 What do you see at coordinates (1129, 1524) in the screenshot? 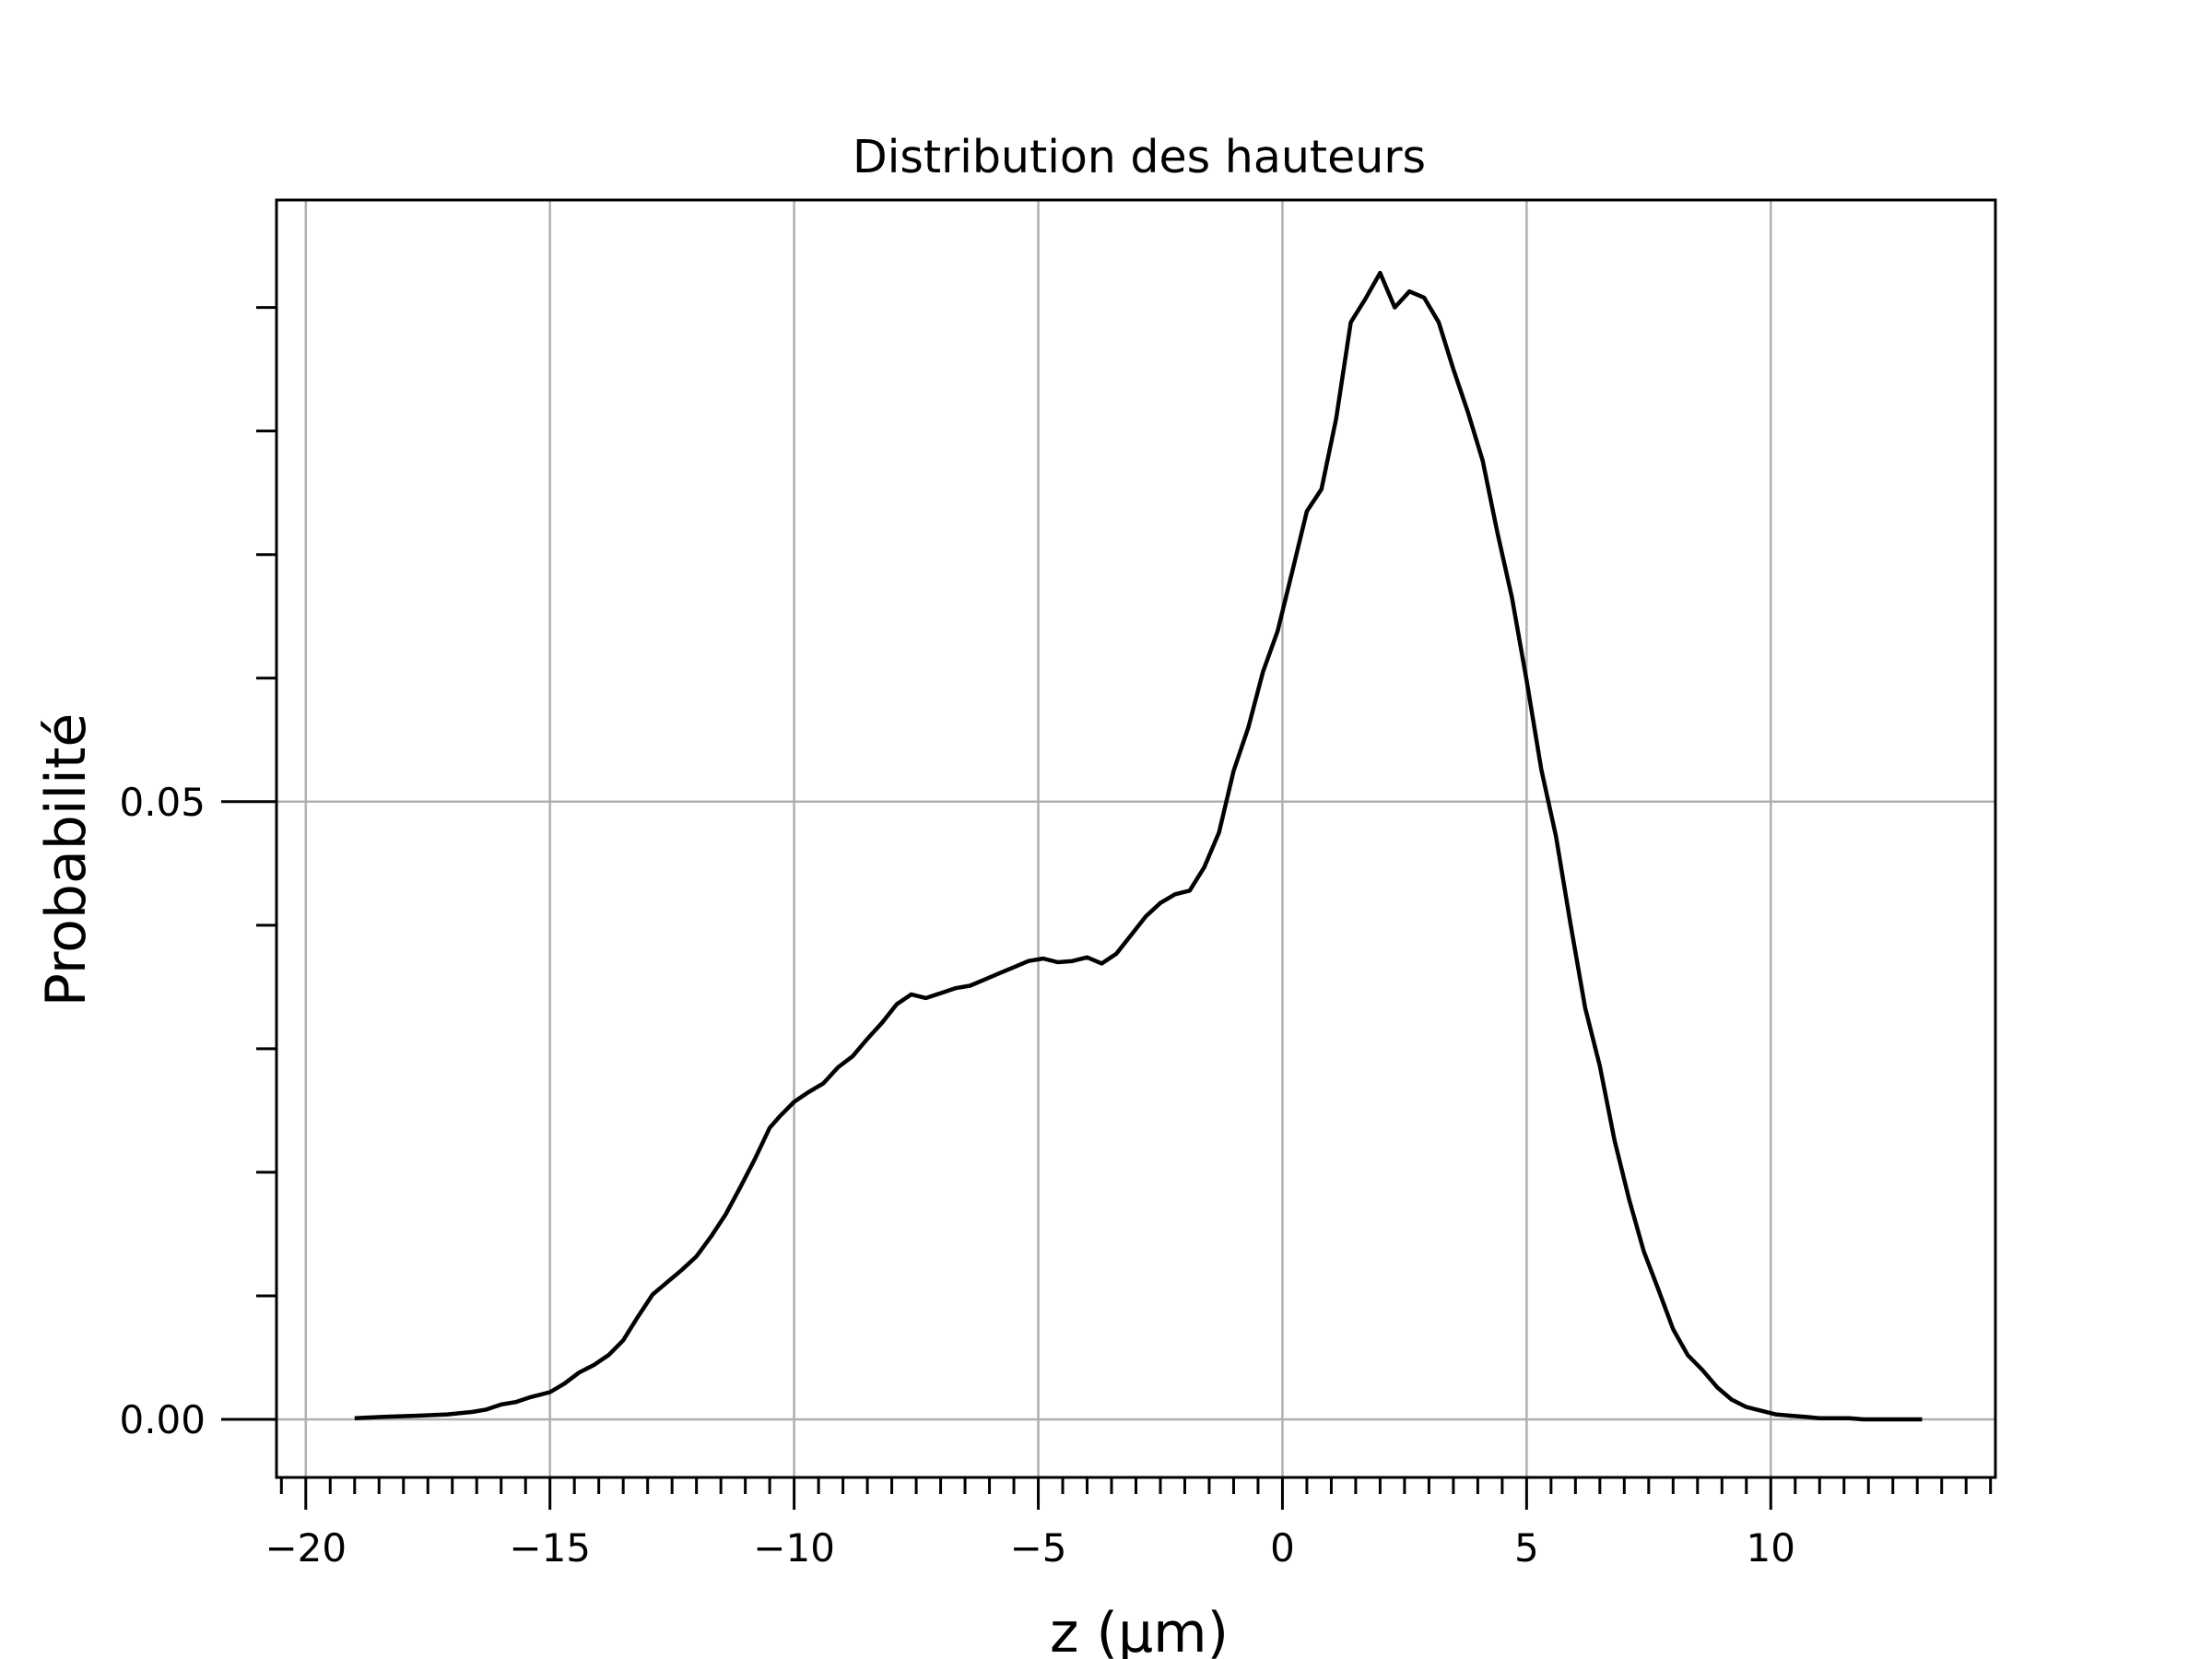
I see `x-axis: −20 −15 −10 −5 0 5 10` at bounding box center [1129, 1524].